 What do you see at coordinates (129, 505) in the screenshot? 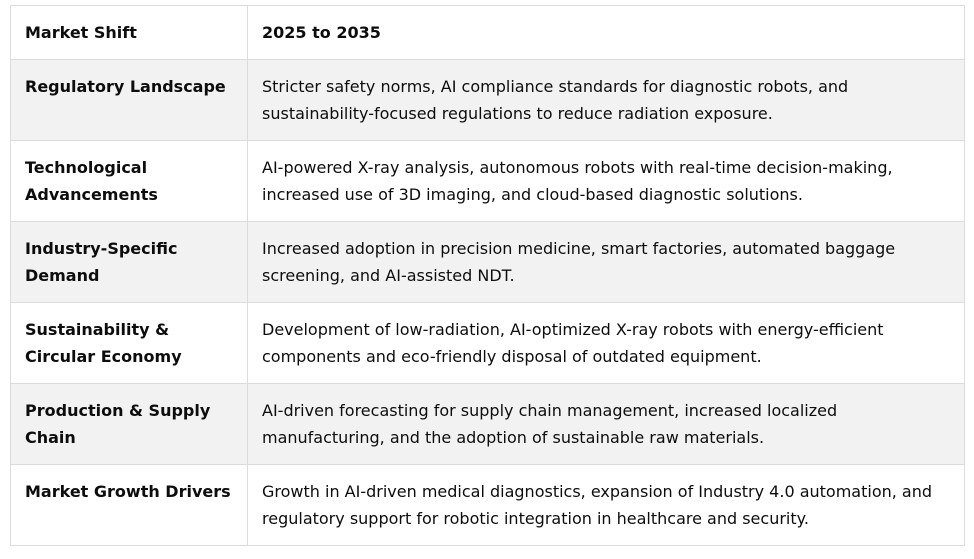
I see `row-label: Market Growth Drivers` at bounding box center [129, 505].